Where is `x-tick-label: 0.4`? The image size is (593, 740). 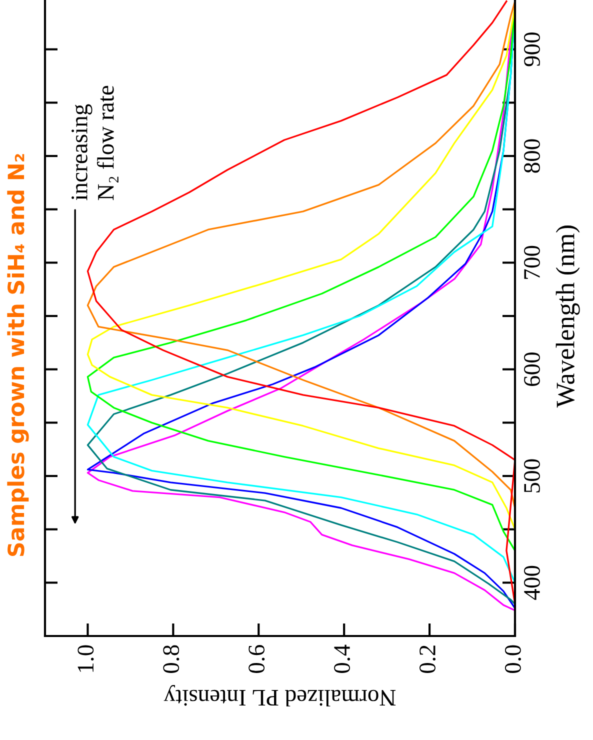
x-tick-label: 0.4 is located at coordinates (342, 658).